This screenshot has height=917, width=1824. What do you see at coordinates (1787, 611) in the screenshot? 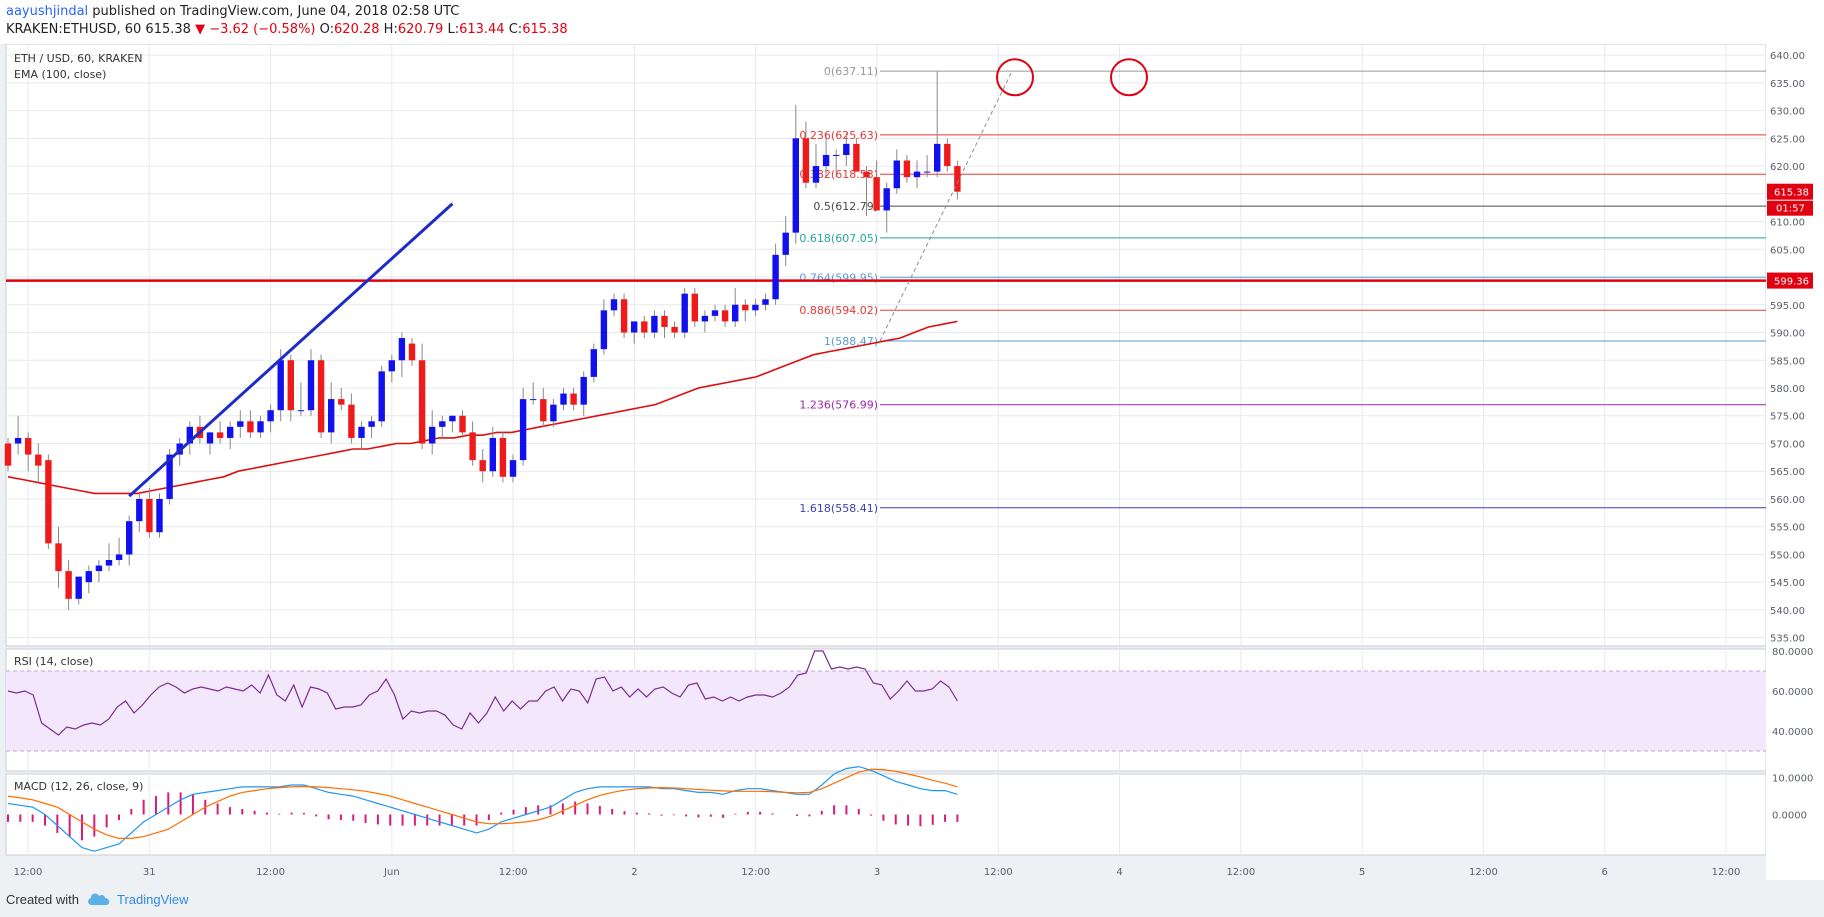
I see `price-axis-tick: 540.00` at bounding box center [1787, 611].